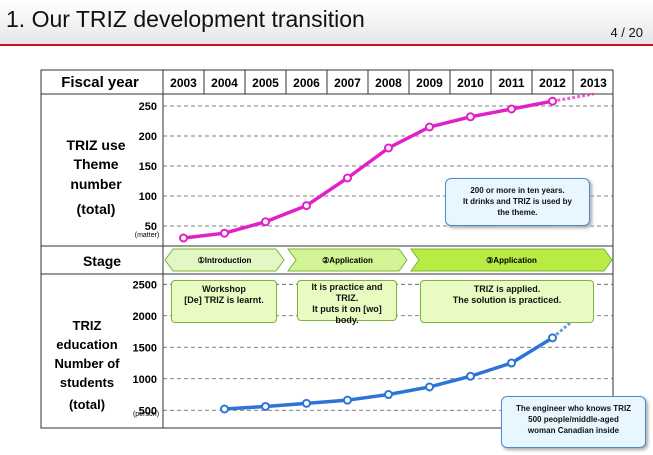 The image size is (653, 455). Describe the element at coordinates (151, 227) in the screenshot. I see `y-tick-label: 50` at that location.